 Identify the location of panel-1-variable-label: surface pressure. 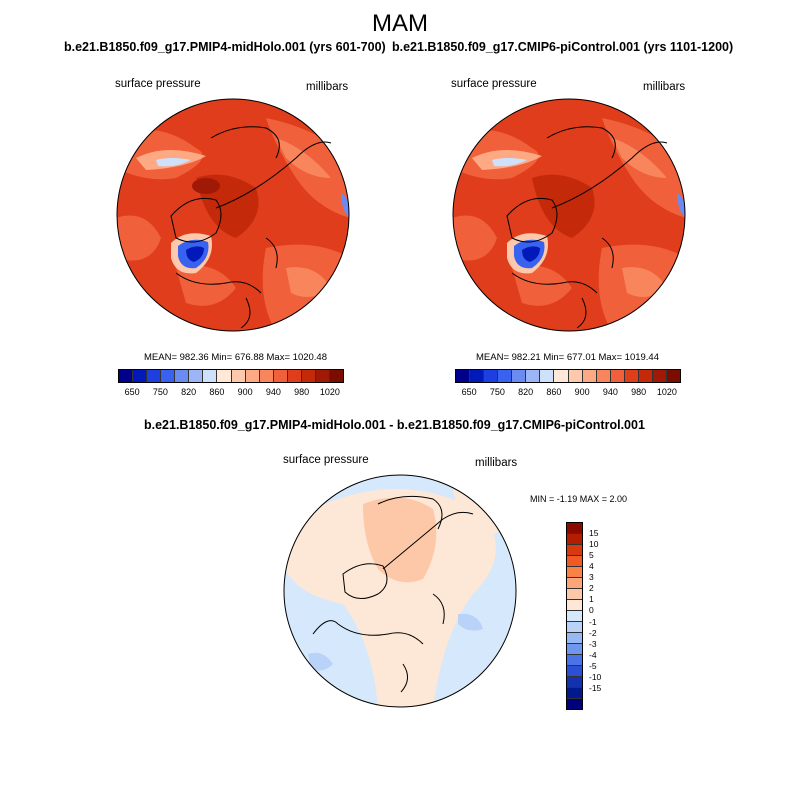
(158, 84).